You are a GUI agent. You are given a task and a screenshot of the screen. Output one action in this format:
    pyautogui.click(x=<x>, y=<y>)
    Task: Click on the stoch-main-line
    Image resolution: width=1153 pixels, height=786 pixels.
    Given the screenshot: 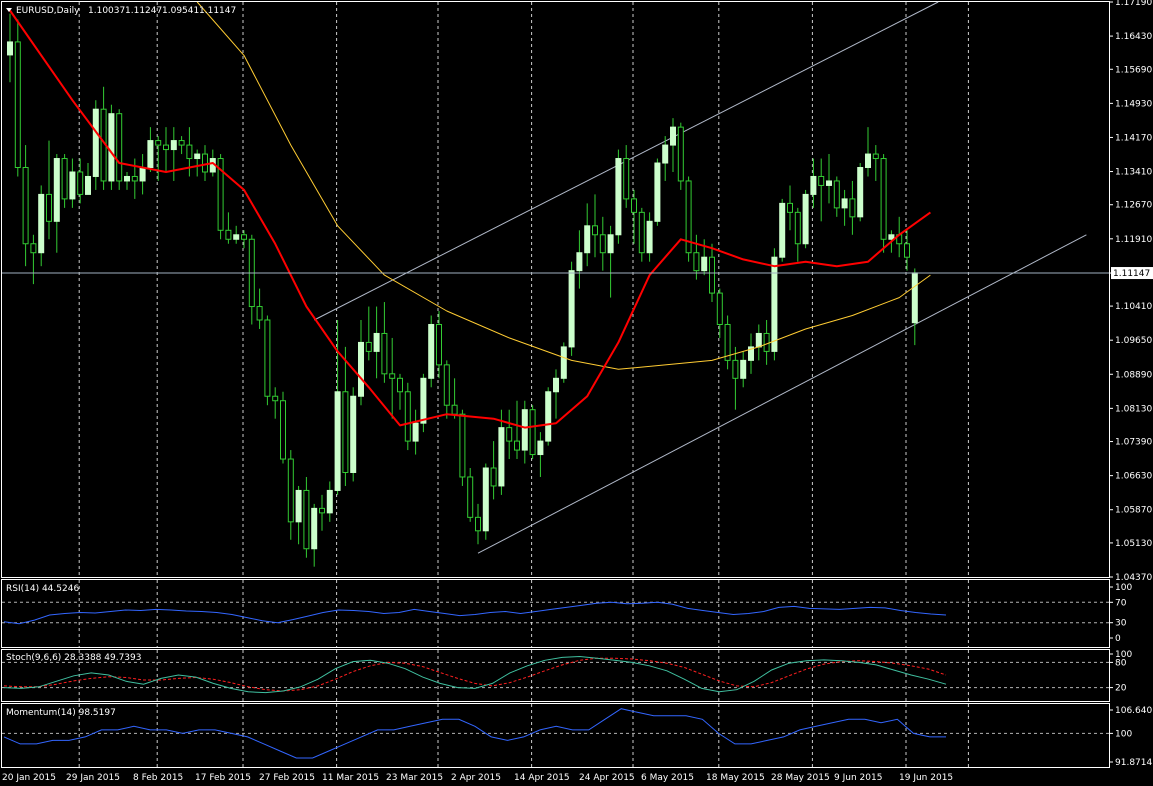 What is the action you would take?
    pyautogui.click(x=475, y=674)
    